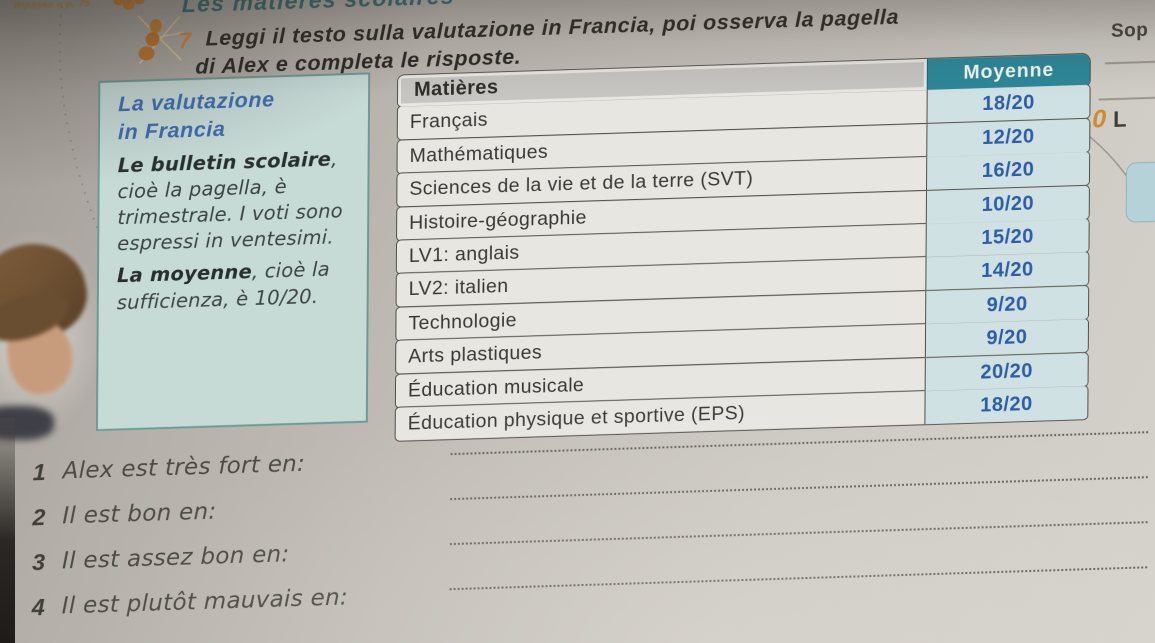 Image resolution: width=1155 pixels, height=643 pixels. I want to click on cutoff-margin-text: Sop, so click(1129, 31).